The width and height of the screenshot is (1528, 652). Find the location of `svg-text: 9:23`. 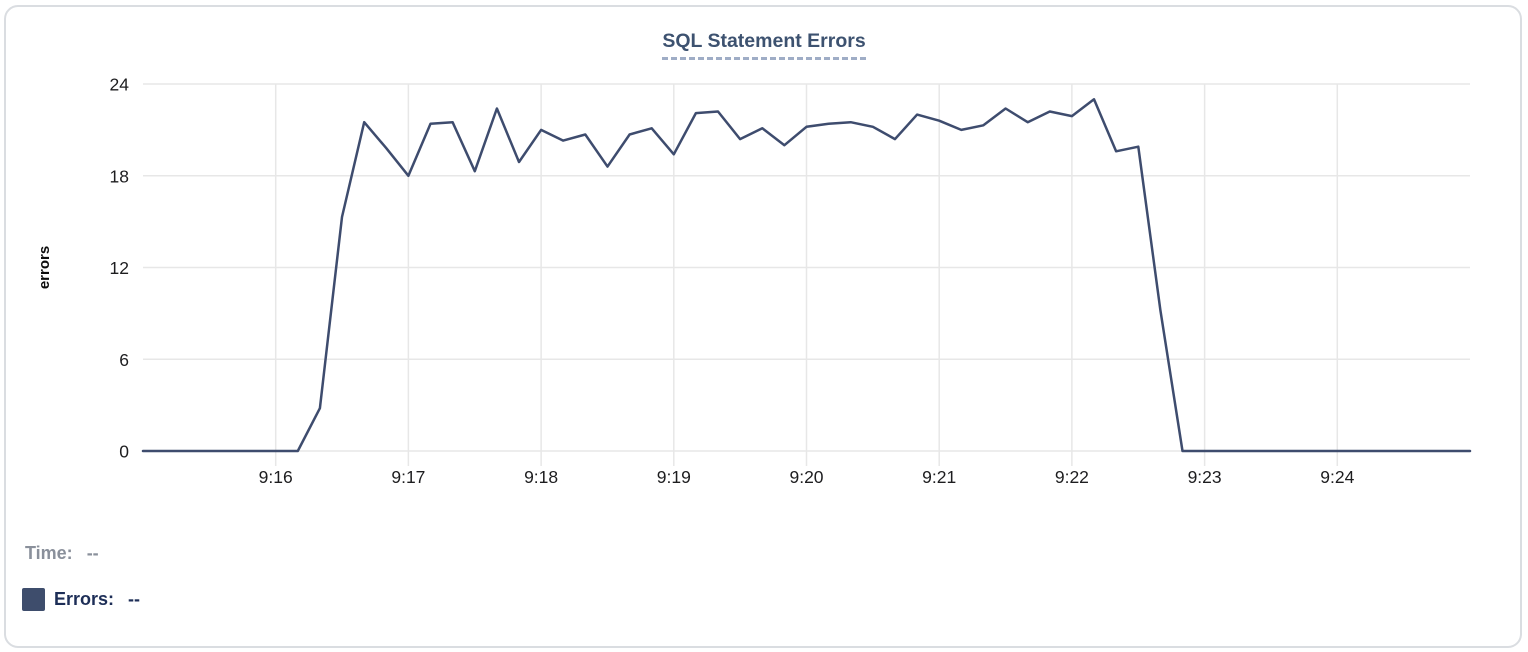

svg-text: 9:23 is located at coordinates (1205, 477).